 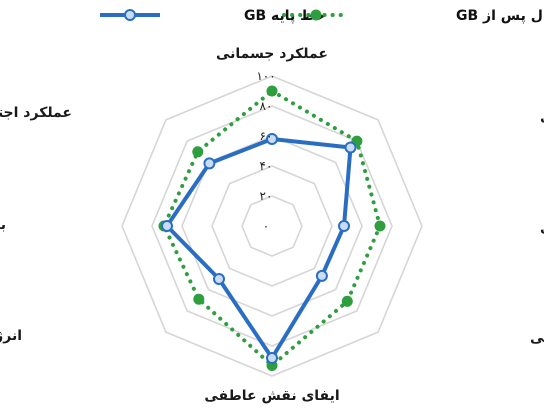 What do you see at coordinates (36, 113) in the screenshot?
I see `axis-label: عملکرد اجتماعی` at bounding box center [36, 113].